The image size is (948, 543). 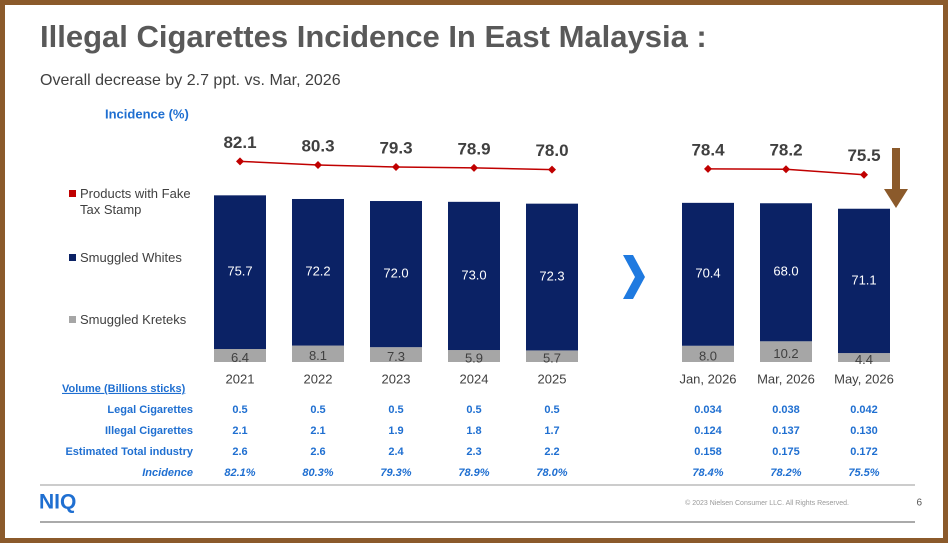 What do you see at coordinates (863, 473) in the screenshot?
I see `table-cell: 75.5%` at bounding box center [863, 473].